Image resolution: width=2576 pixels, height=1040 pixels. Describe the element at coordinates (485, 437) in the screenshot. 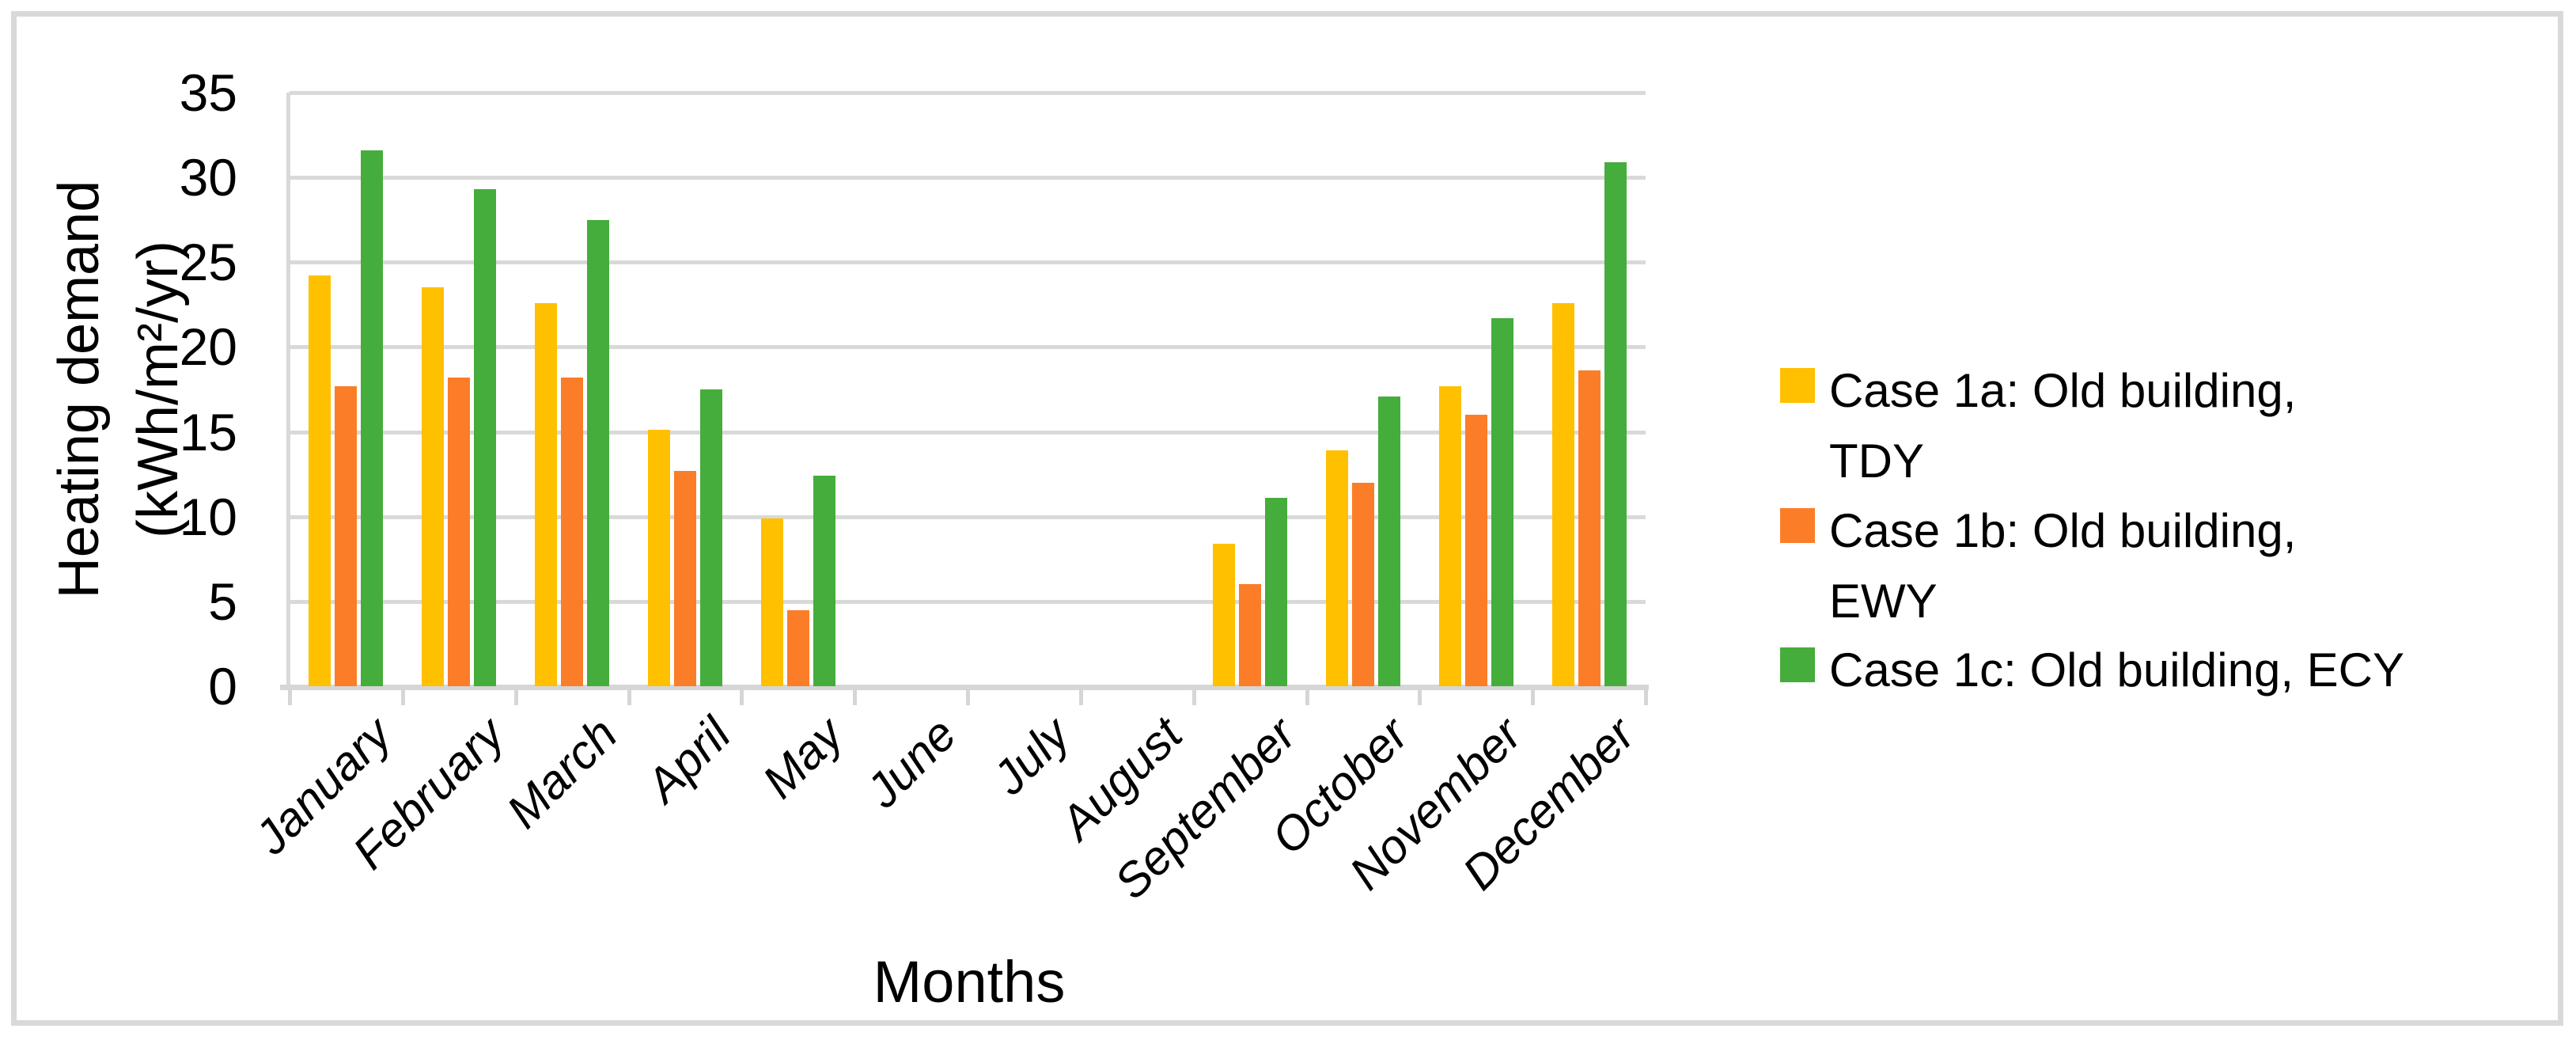

I see `bar-february-series3` at that location.